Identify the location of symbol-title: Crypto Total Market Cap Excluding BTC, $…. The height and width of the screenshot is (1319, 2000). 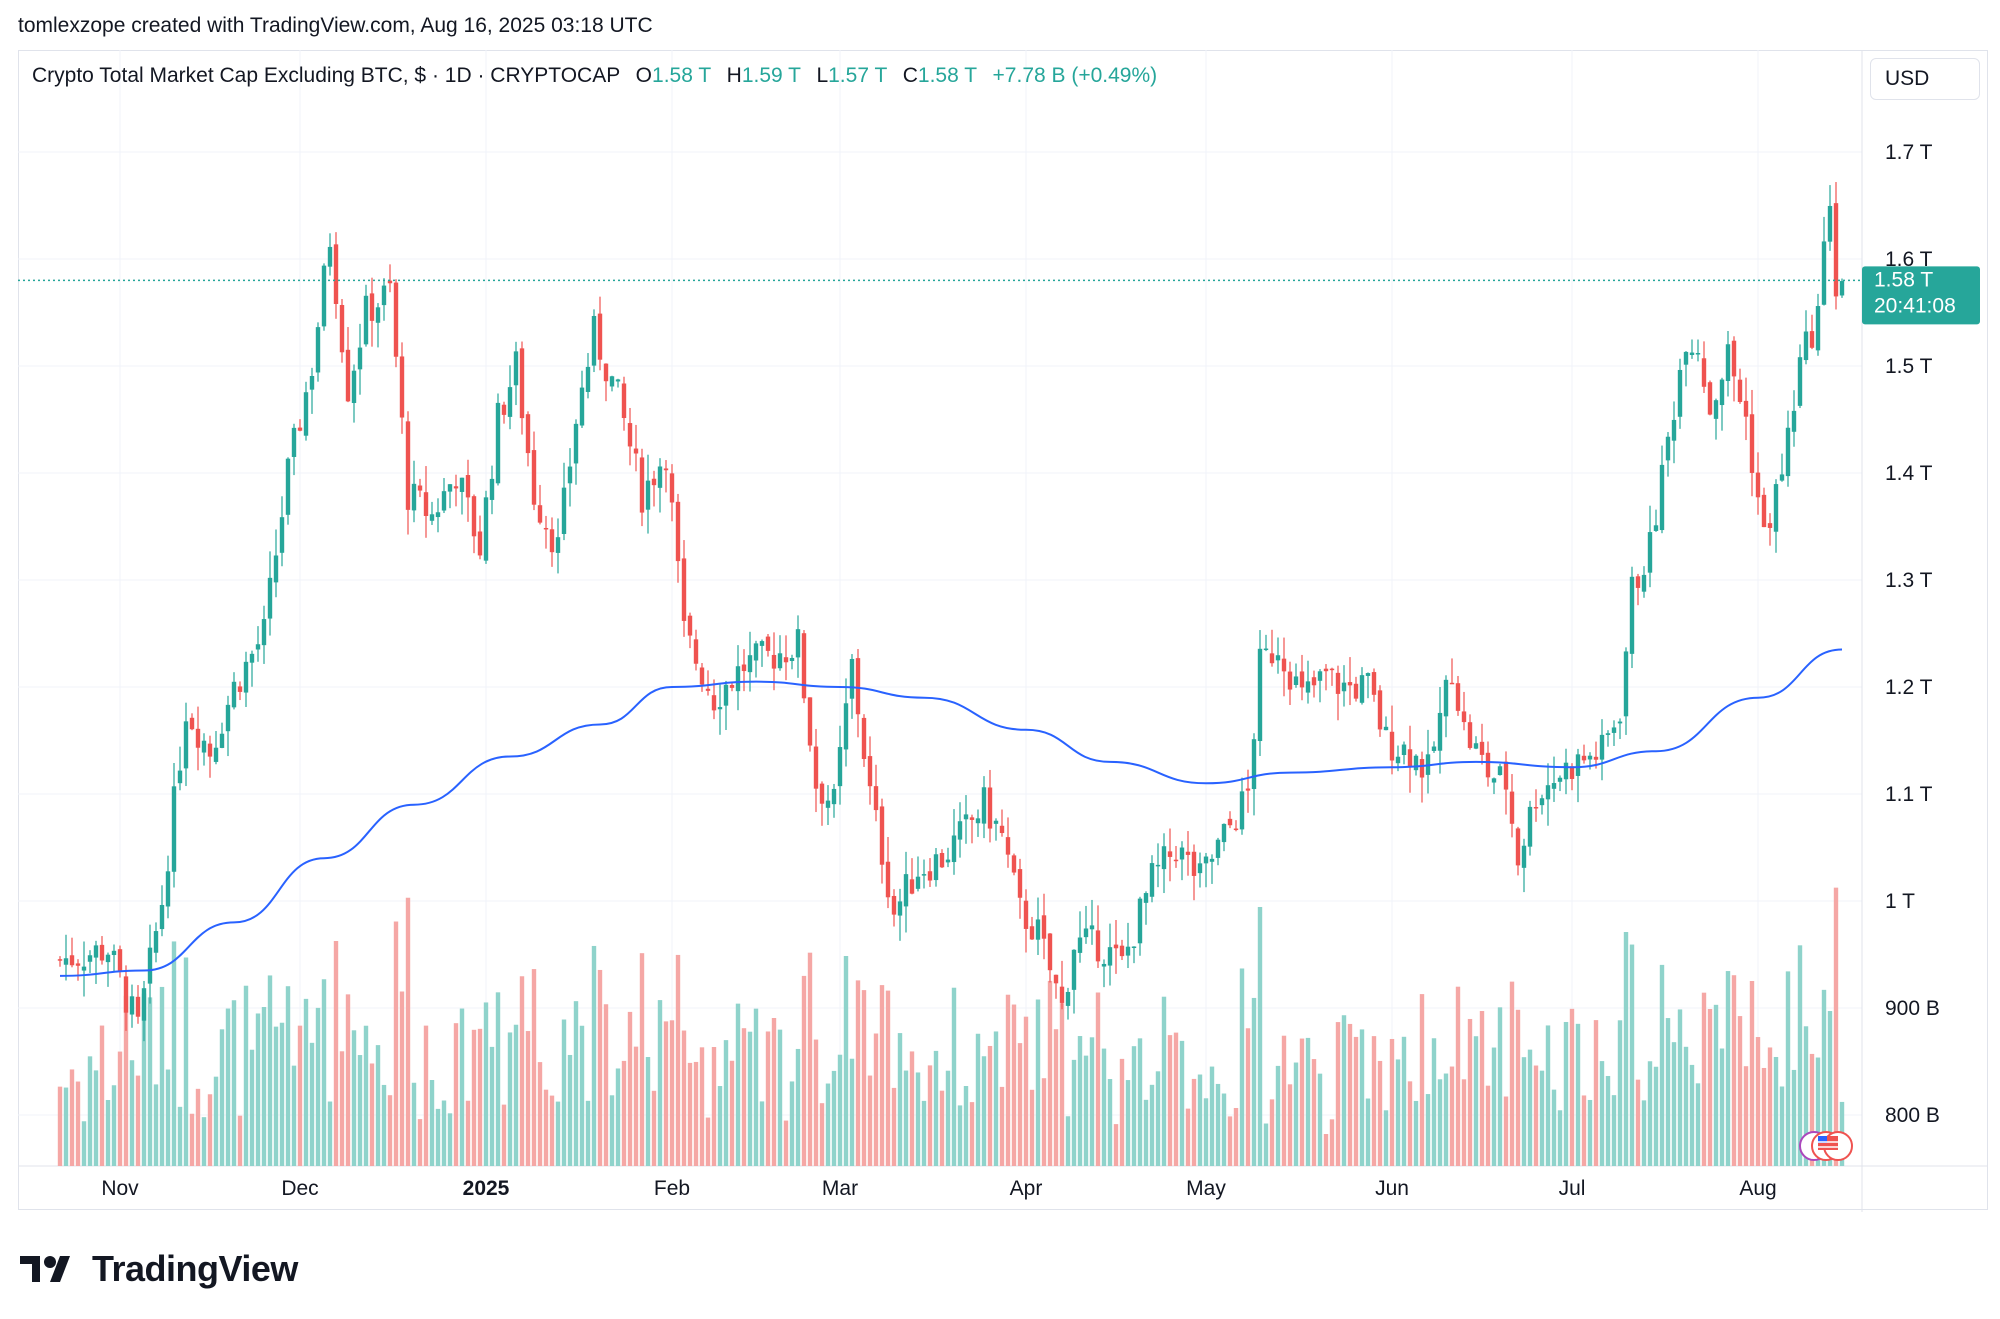
(326, 75).